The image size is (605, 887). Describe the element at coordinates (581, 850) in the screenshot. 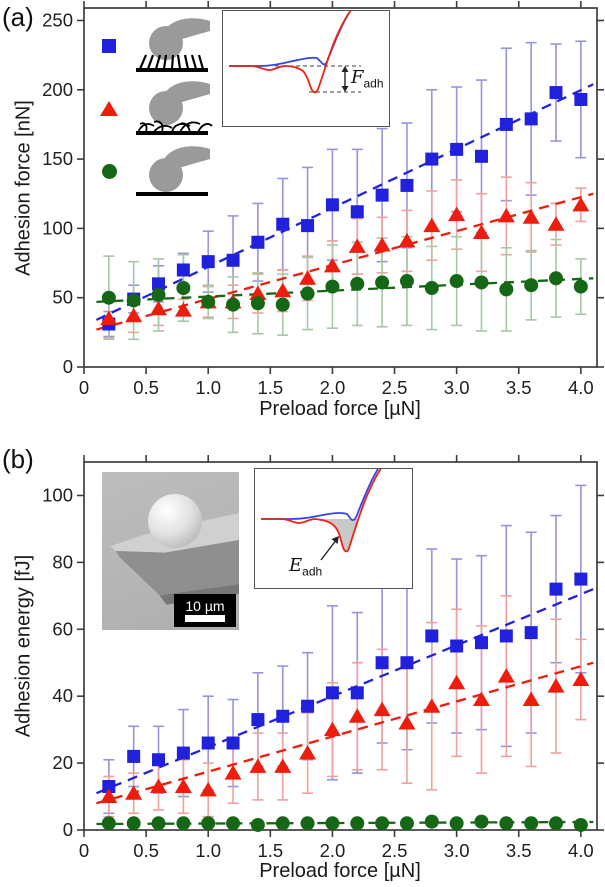

I see `x-tick-label: 4.0` at that location.